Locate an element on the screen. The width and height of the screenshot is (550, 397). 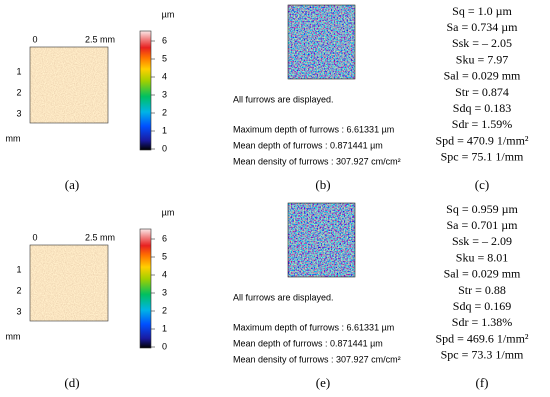
caption: (d) is located at coordinates (71, 382).